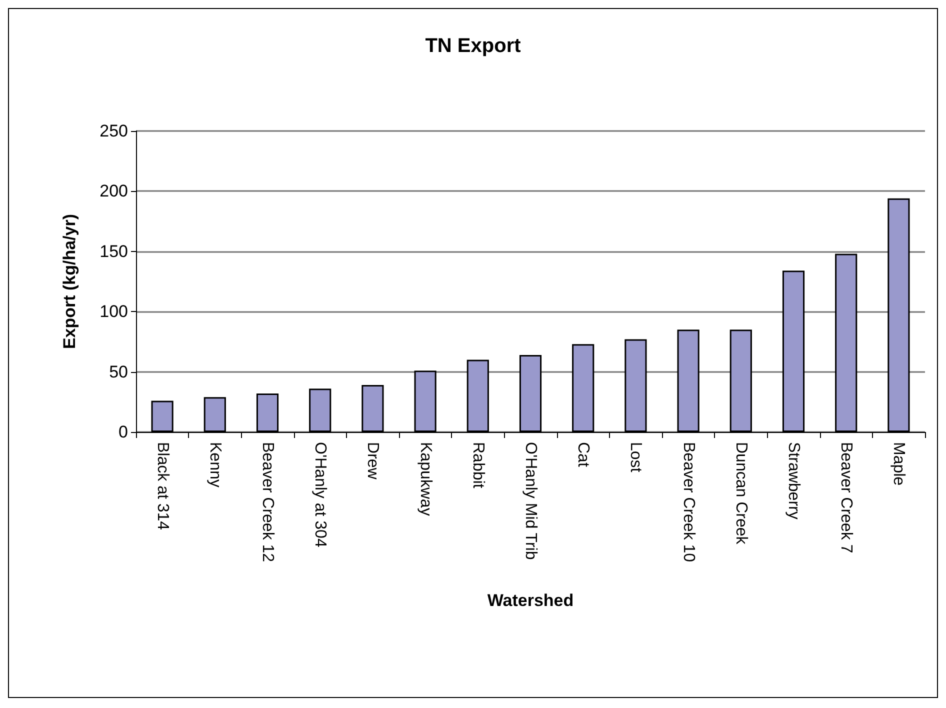 The width and height of the screenshot is (946, 708). What do you see at coordinates (162, 486) in the screenshot?
I see `x-tick-label: Black at 314` at bounding box center [162, 486].